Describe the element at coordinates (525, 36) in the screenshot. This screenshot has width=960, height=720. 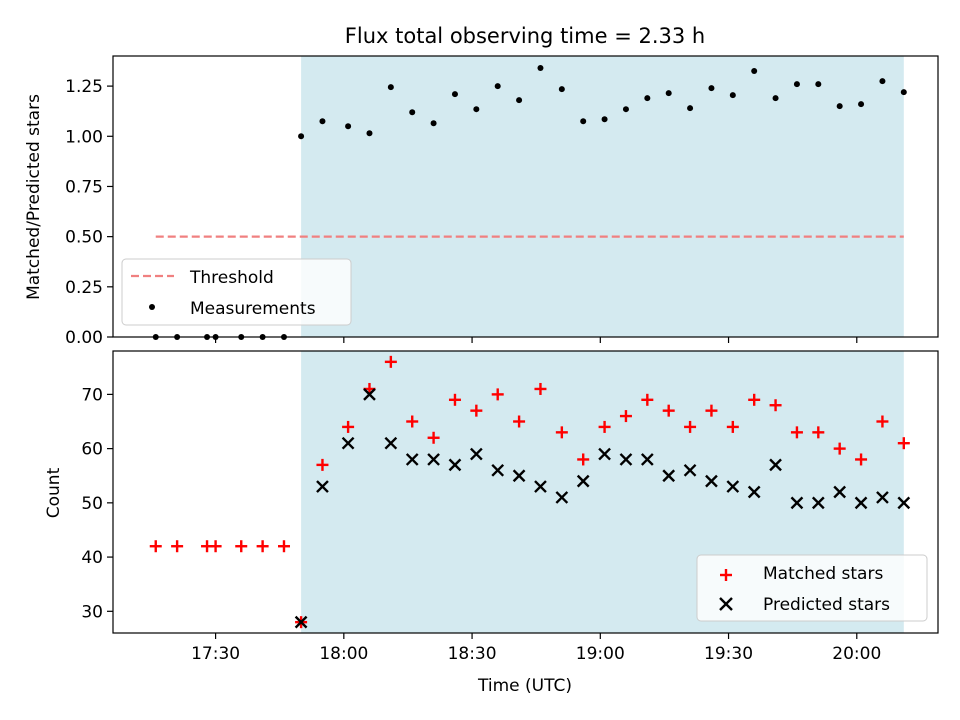
I see `chart-title: Flux total observing time = 2.33 h` at that location.